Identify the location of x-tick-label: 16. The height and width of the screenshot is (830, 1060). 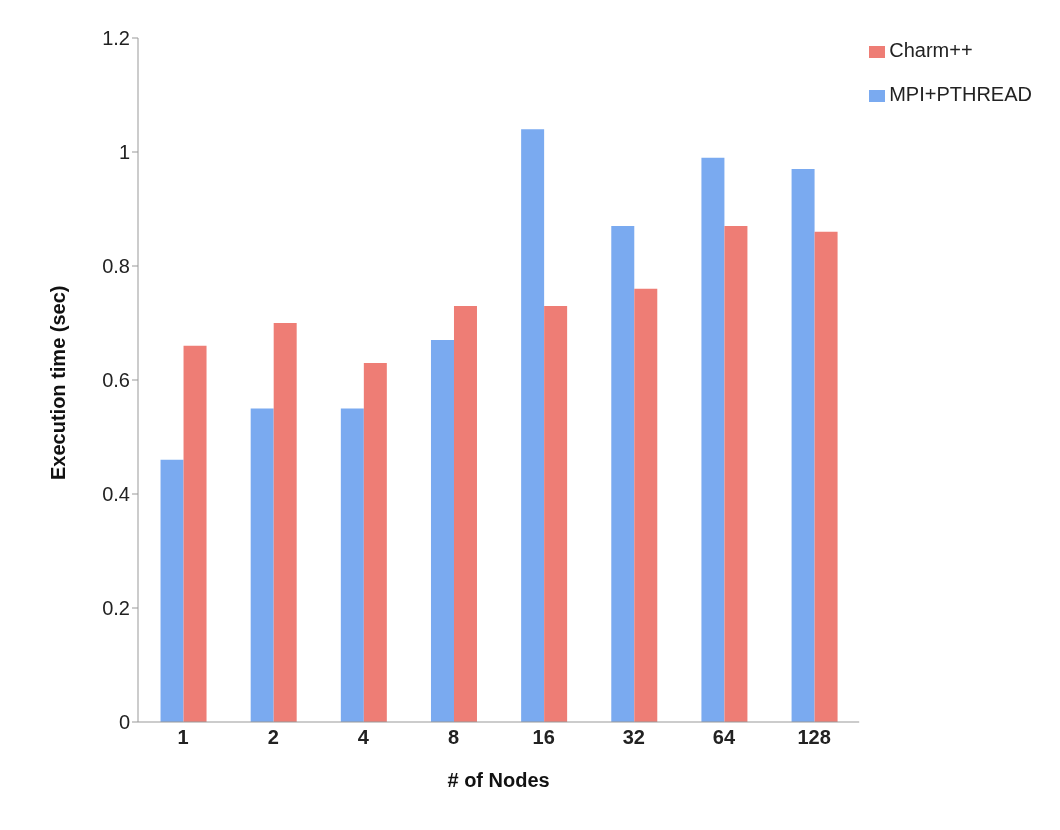
(543, 737).